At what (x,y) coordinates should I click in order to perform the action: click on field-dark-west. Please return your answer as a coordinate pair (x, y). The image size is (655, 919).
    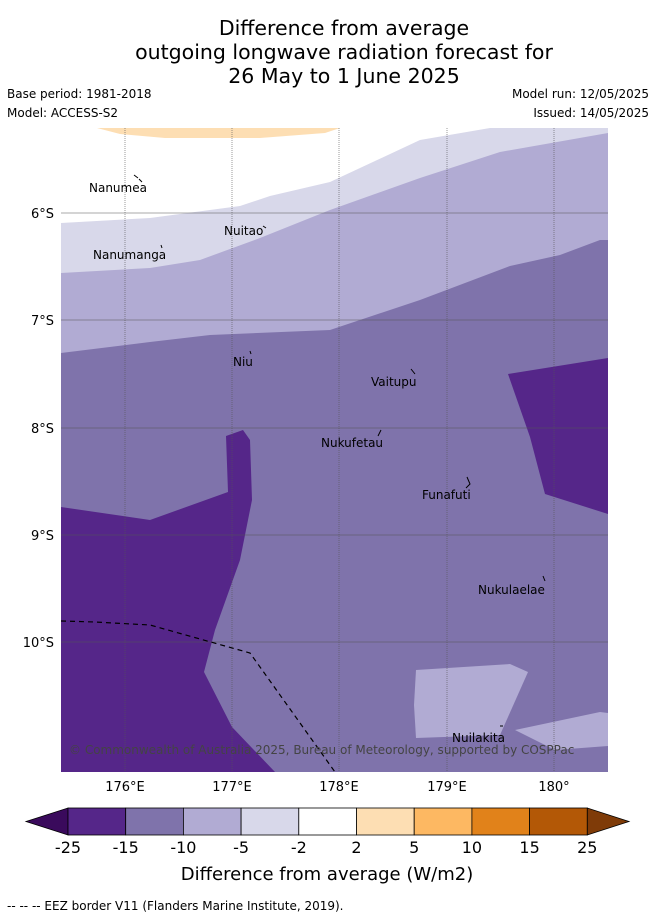
    Looking at the image, I should click on (168, 601).